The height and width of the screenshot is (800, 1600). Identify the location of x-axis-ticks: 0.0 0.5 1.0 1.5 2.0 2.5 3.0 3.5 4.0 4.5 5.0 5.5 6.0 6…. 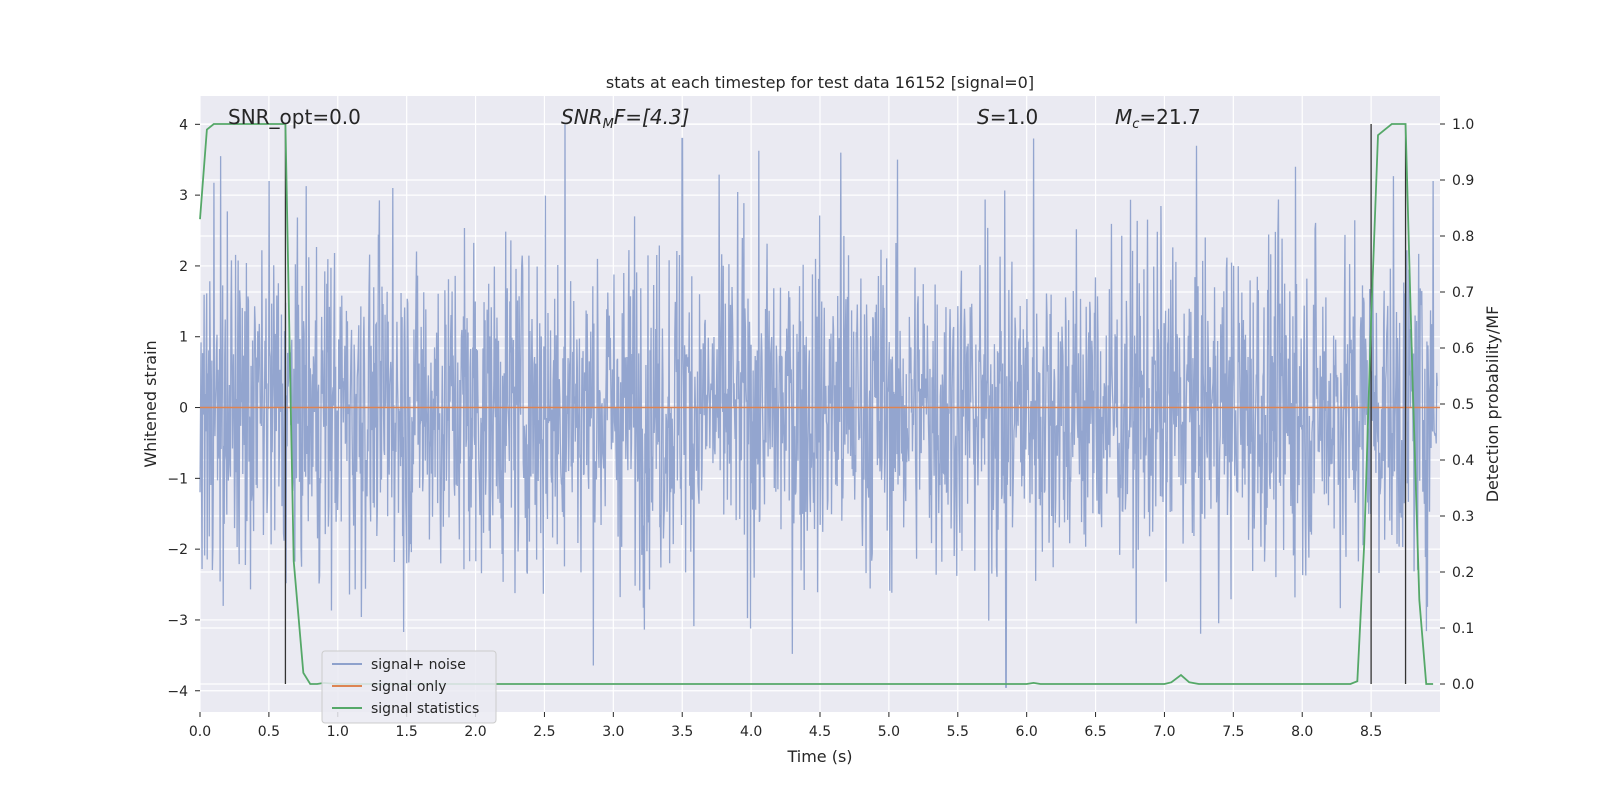
(785, 726).